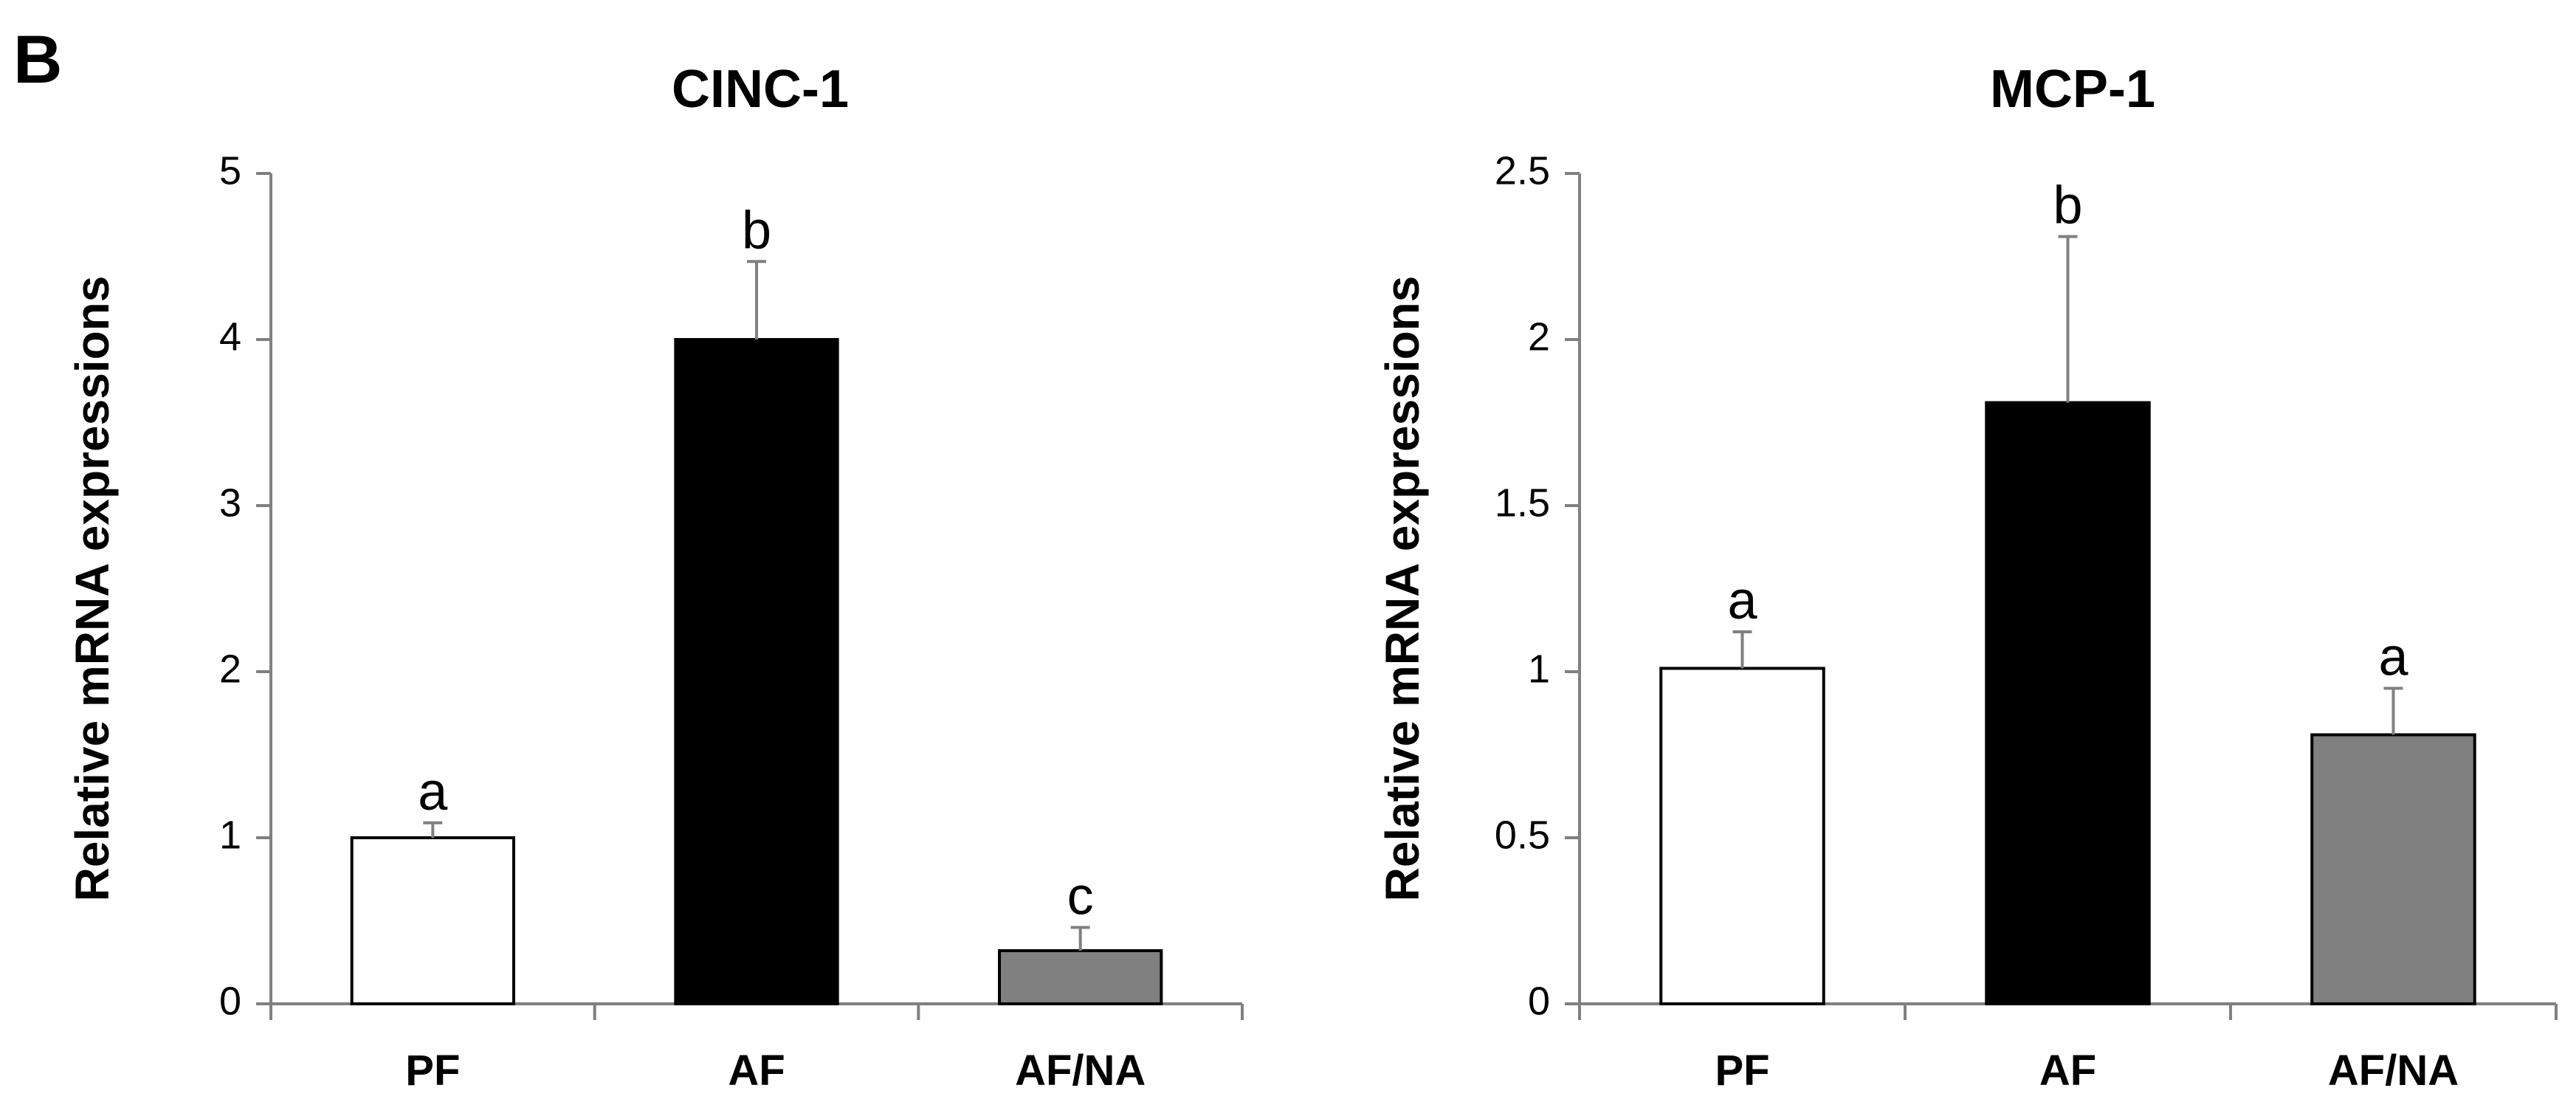 Image resolution: width=2576 pixels, height=1102 pixels. What do you see at coordinates (230, 336) in the screenshot?
I see `y-tick-label: 4` at bounding box center [230, 336].